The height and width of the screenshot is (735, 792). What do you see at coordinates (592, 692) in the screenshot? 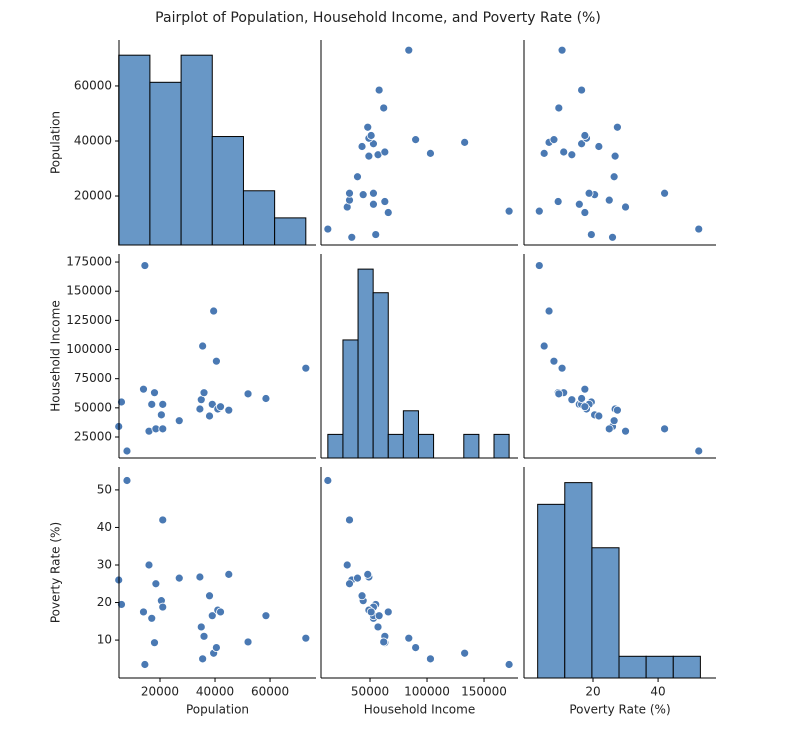
I see `x-tick-label: 20` at bounding box center [592, 692].